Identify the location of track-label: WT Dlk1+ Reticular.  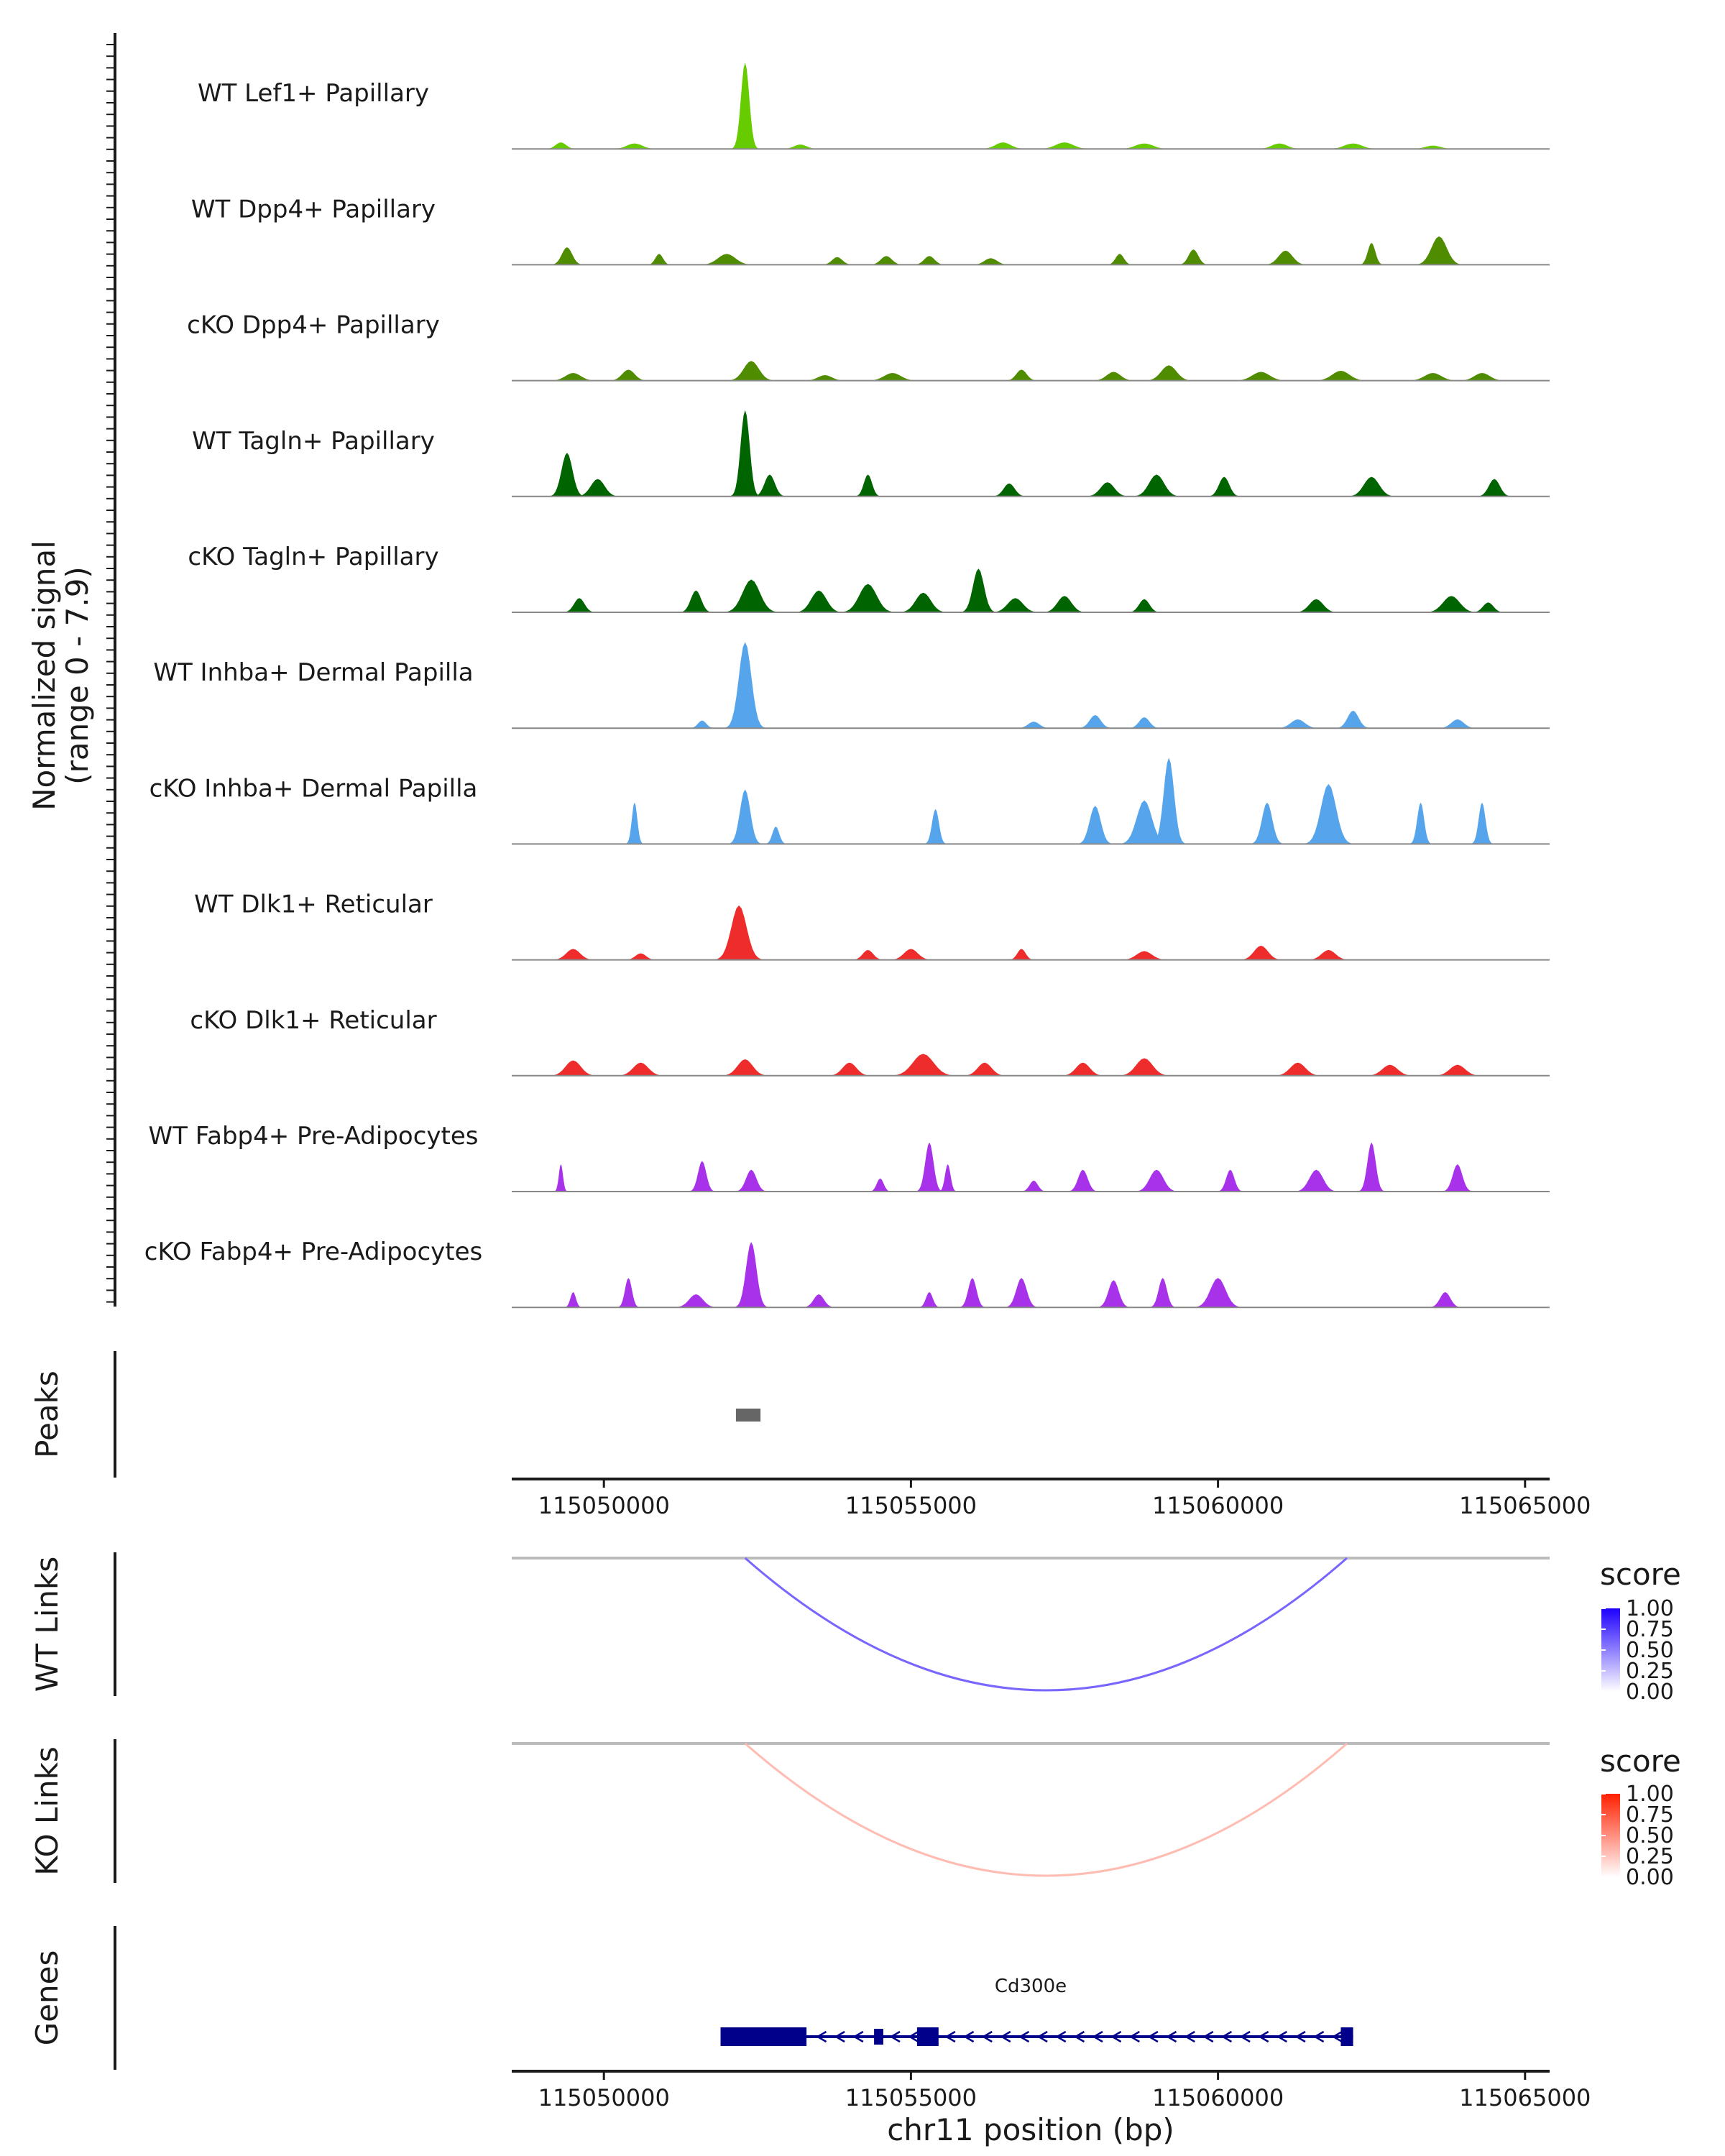
(313, 904).